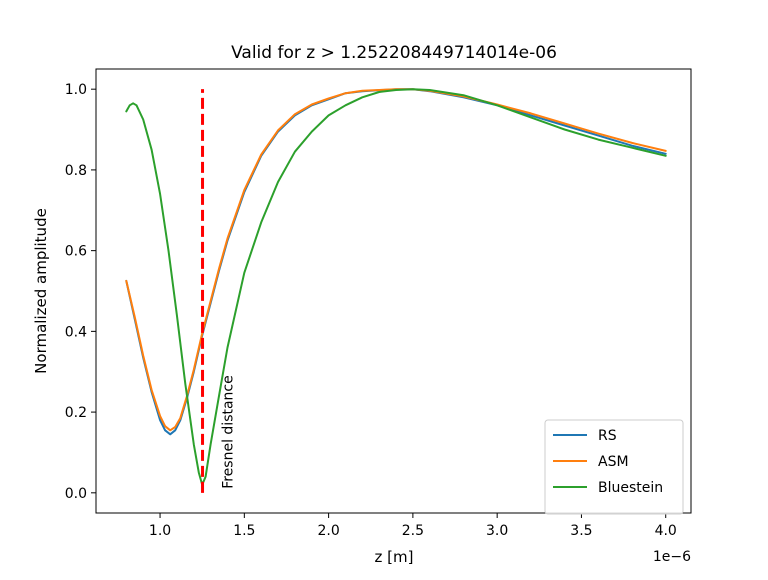 The image size is (768, 580). I want to click on x-axis-label: z [m], so click(394, 557).